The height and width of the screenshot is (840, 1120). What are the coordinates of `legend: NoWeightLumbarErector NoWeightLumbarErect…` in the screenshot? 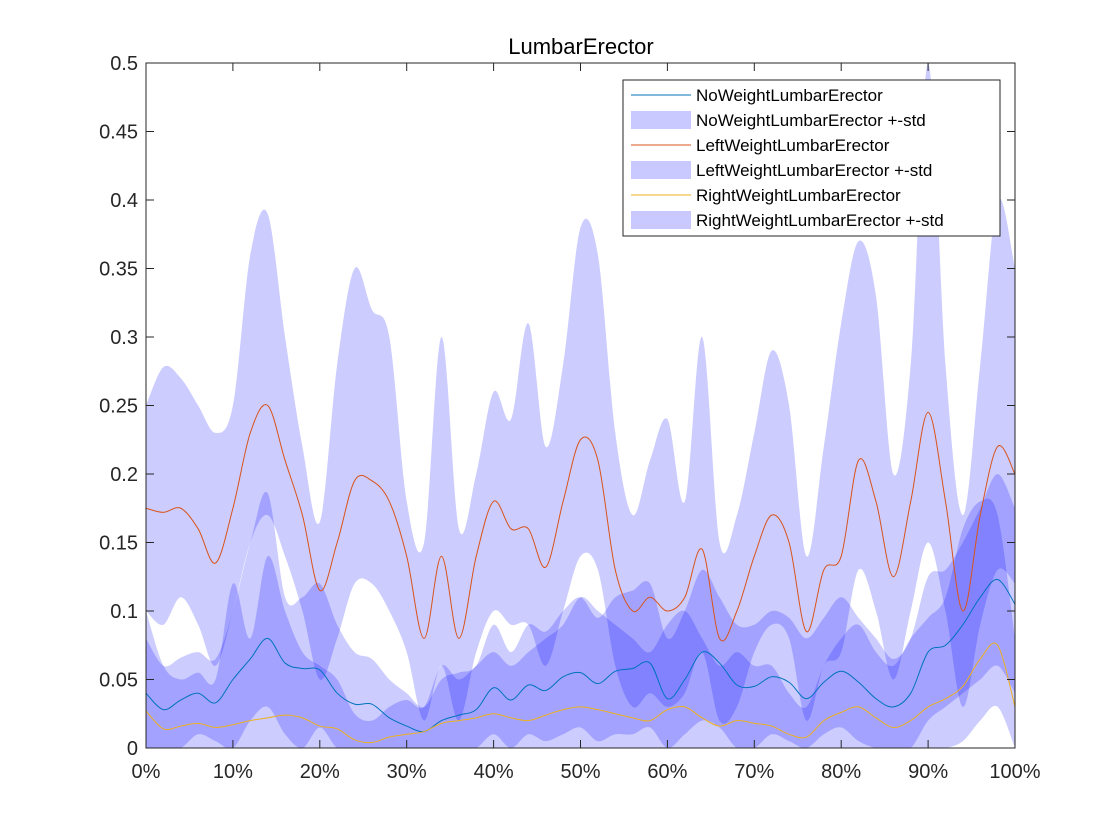 It's located at (811, 158).